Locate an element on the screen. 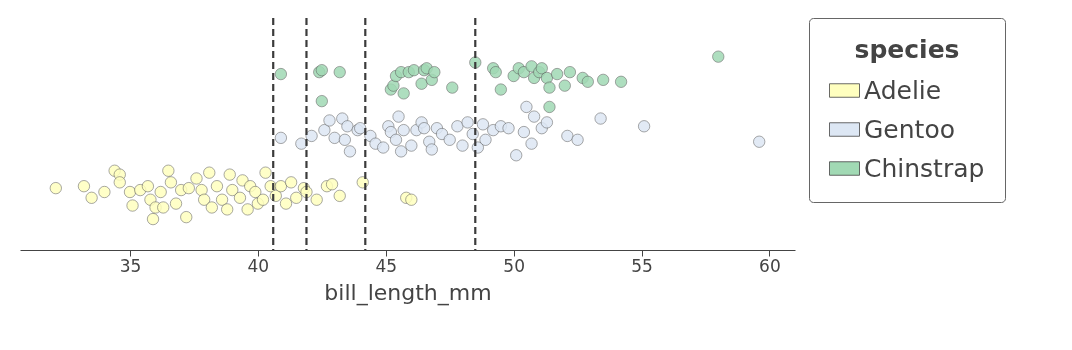 The height and width of the screenshot is (350, 1072). legend-label: Gentoo is located at coordinates (909, 129).